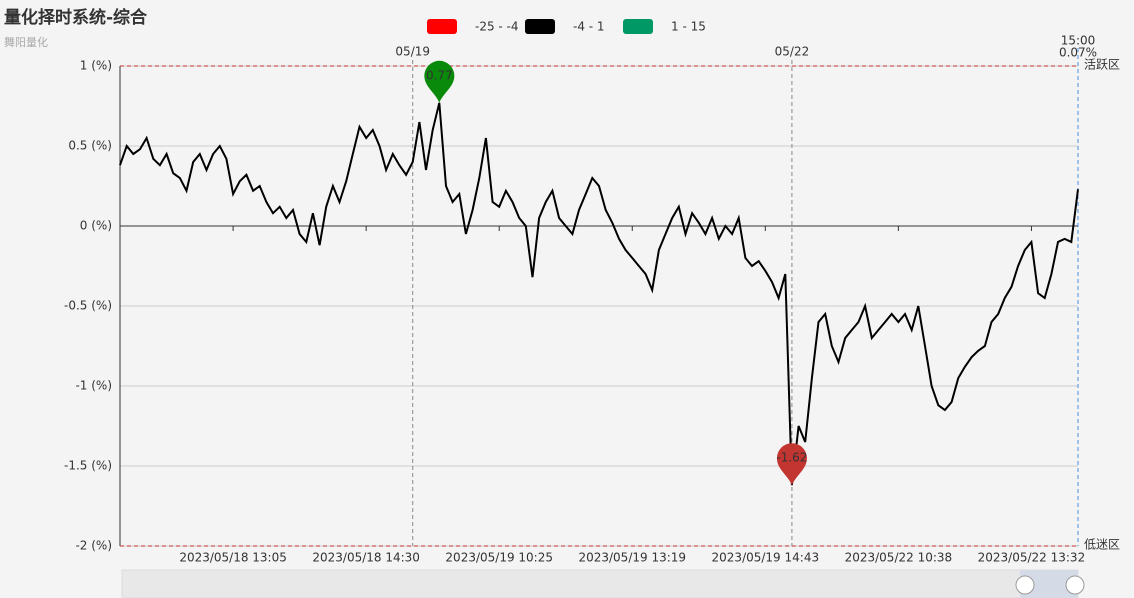 This screenshot has height=598, width=1134. What do you see at coordinates (88, 466) in the screenshot?
I see `y-tick-label: -1.5 (%)` at bounding box center [88, 466].